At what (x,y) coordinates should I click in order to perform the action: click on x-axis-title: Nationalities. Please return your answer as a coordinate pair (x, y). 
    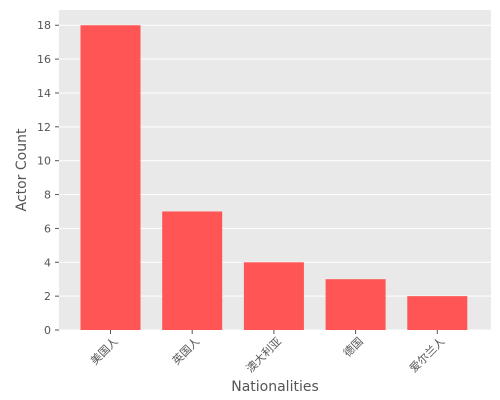
    Looking at the image, I should click on (275, 387).